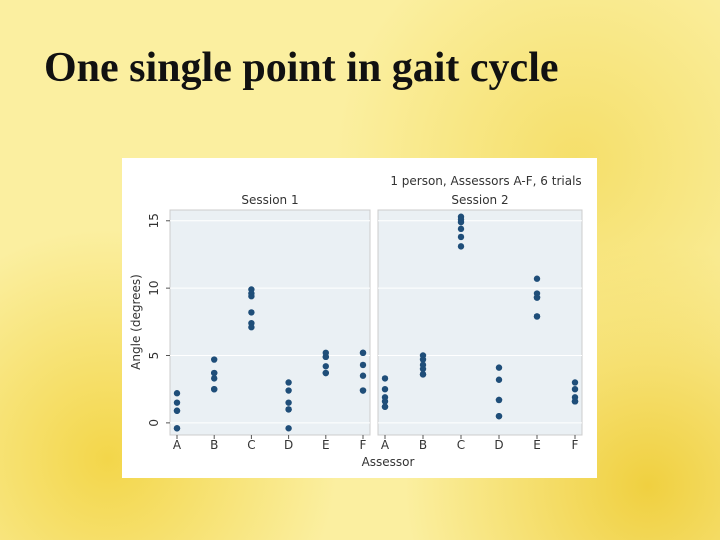 The width and height of the screenshot is (720, 540). I want to click on y-tick-label: 0, so click(154, 423).